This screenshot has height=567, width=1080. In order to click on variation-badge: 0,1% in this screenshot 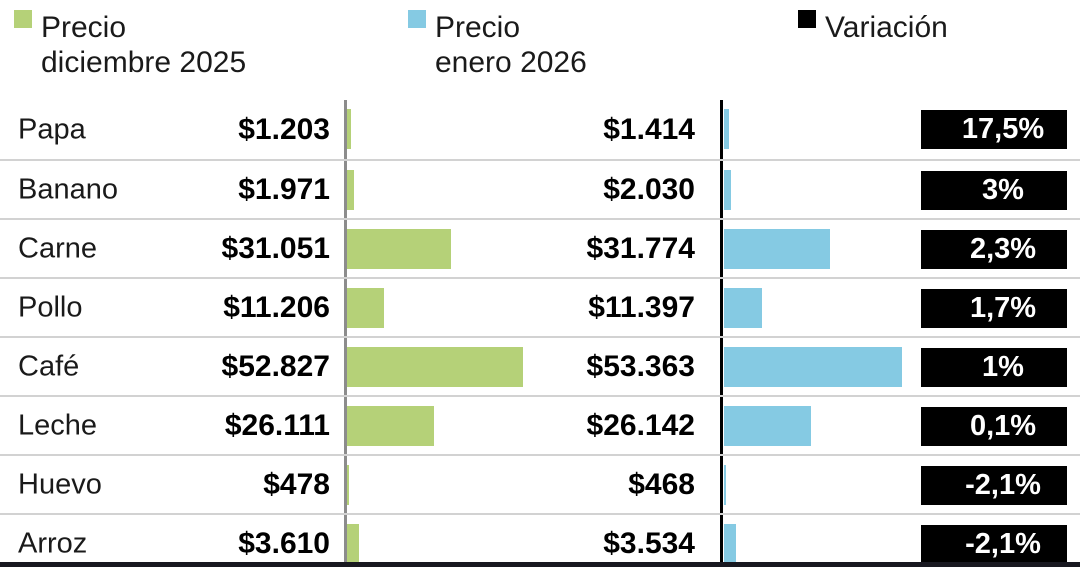, I will do `click(994, 426)`.